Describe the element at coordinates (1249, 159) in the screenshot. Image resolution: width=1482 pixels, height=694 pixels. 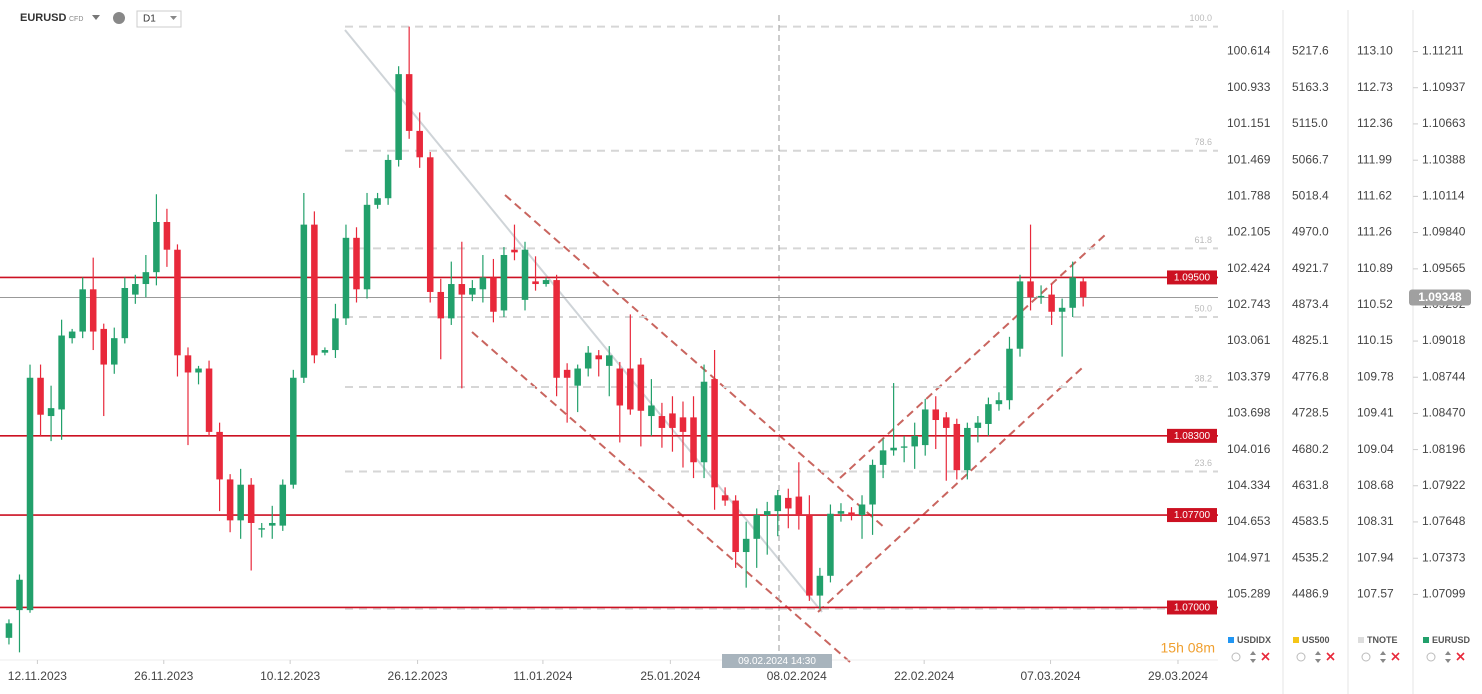
I see `comparison-tick-label: 101.469` at that location.